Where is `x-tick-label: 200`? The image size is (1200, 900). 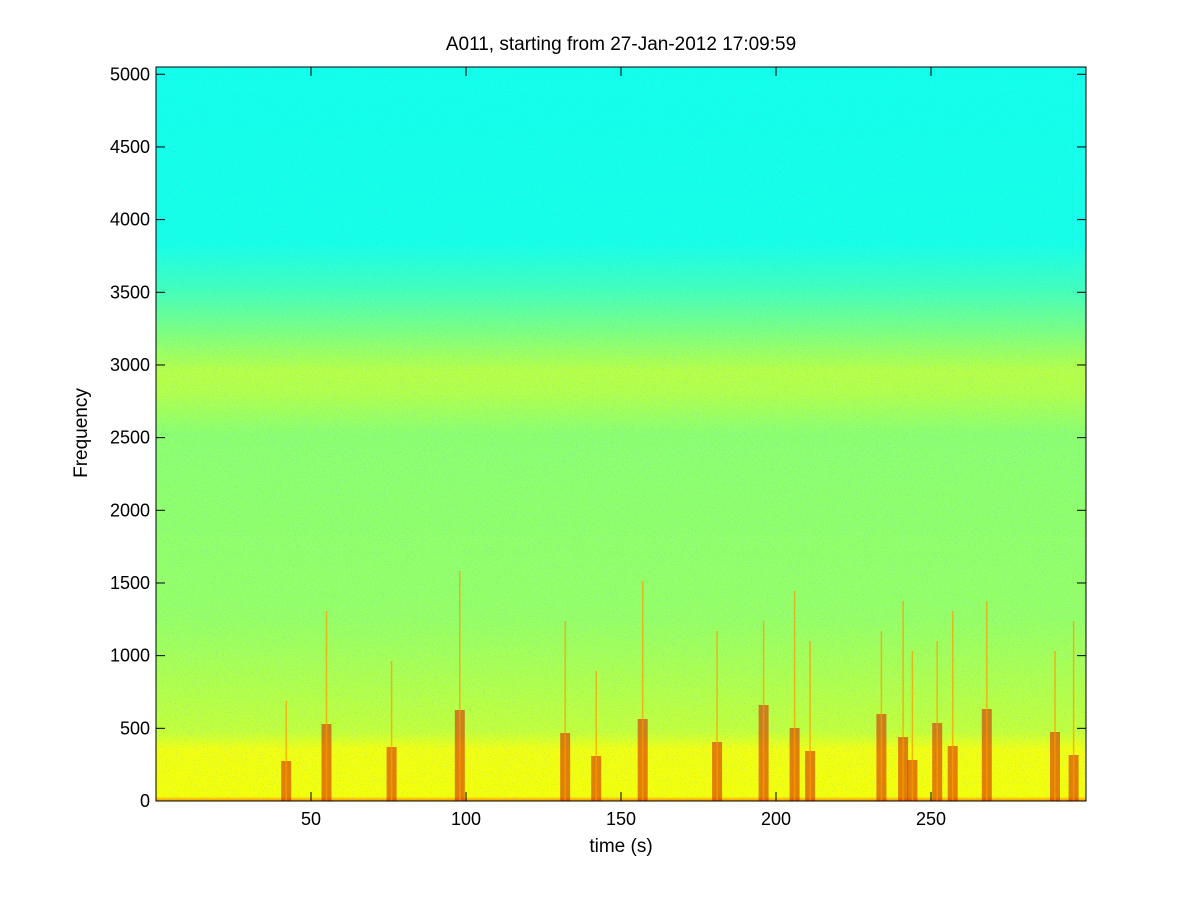 x-tick-label: 200 is located at coordinates (776, 819).